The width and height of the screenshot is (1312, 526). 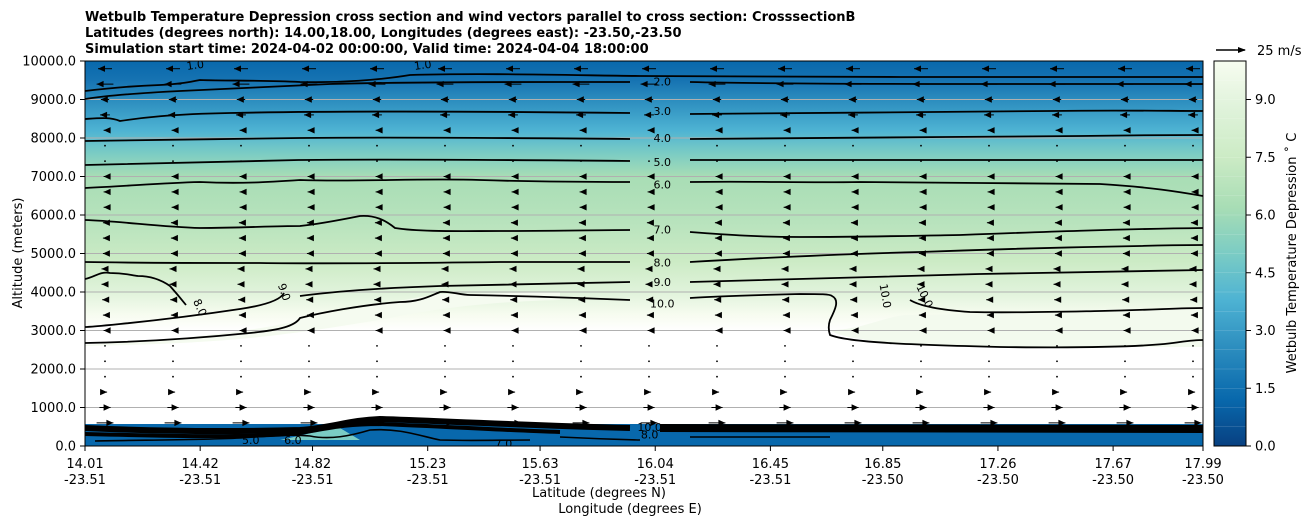 I want to click on contour-label-3.0-text: 3.0, so click(x=662, y=111).